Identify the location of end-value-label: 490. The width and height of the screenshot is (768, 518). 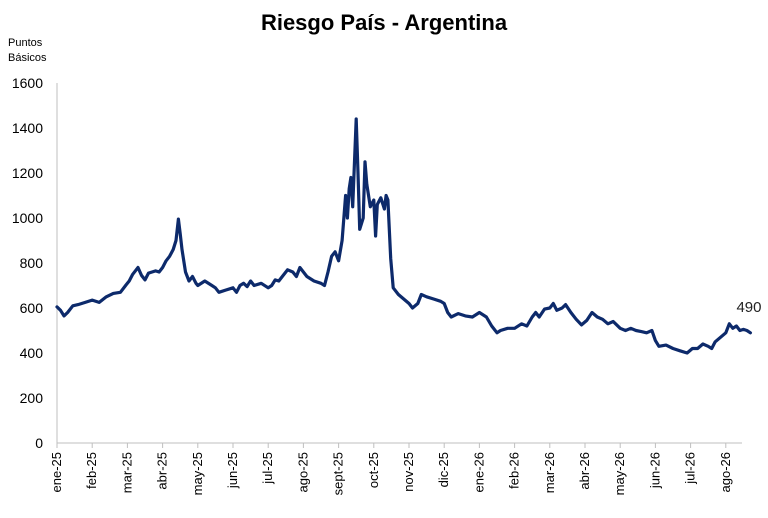
(748, 307).